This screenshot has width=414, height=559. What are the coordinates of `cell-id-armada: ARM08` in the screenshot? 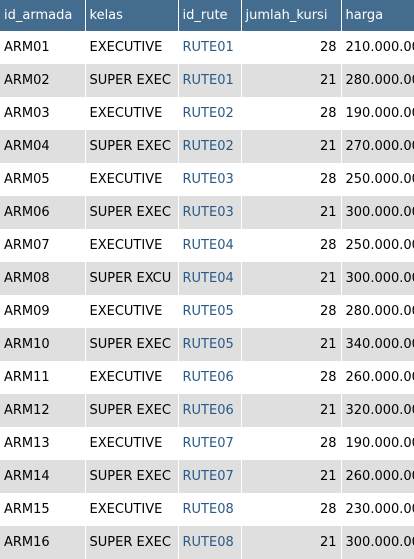 It's located at (43, 278).